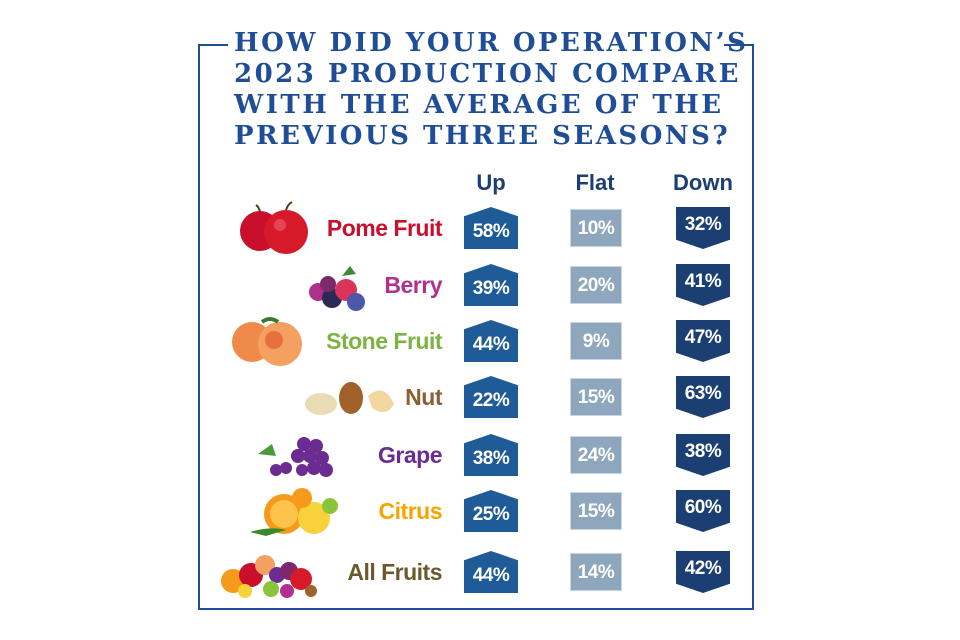 The width and height of the screenshot is (960, 640). Describe the element at coordinates (479, 105) in the screenshot. I see `title-line-3: WITH THE AVERAGE OF THE` at that location.